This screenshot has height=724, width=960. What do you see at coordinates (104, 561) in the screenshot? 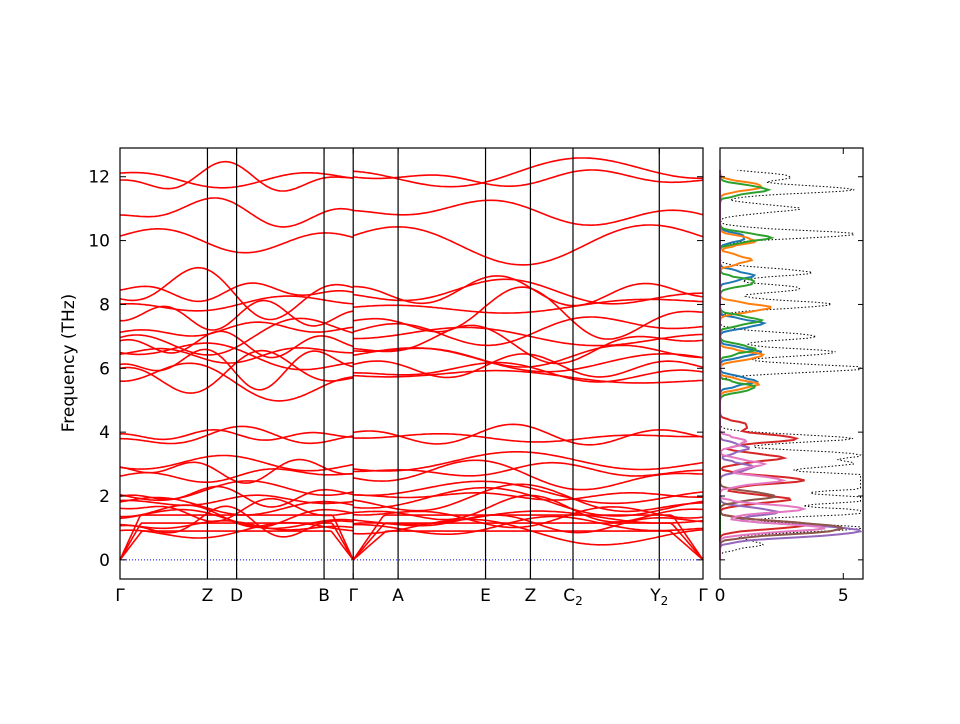
I see `y-tick-label: 0` at bounding box center [104, 561].